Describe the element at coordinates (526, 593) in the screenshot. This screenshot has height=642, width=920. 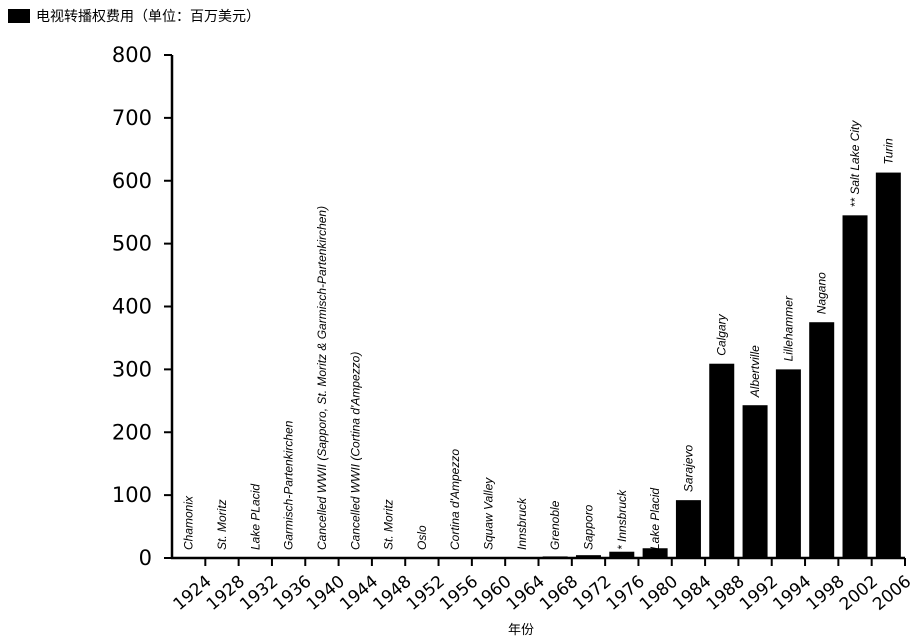
I see `x-tick-label-1964: 1964` at that location.